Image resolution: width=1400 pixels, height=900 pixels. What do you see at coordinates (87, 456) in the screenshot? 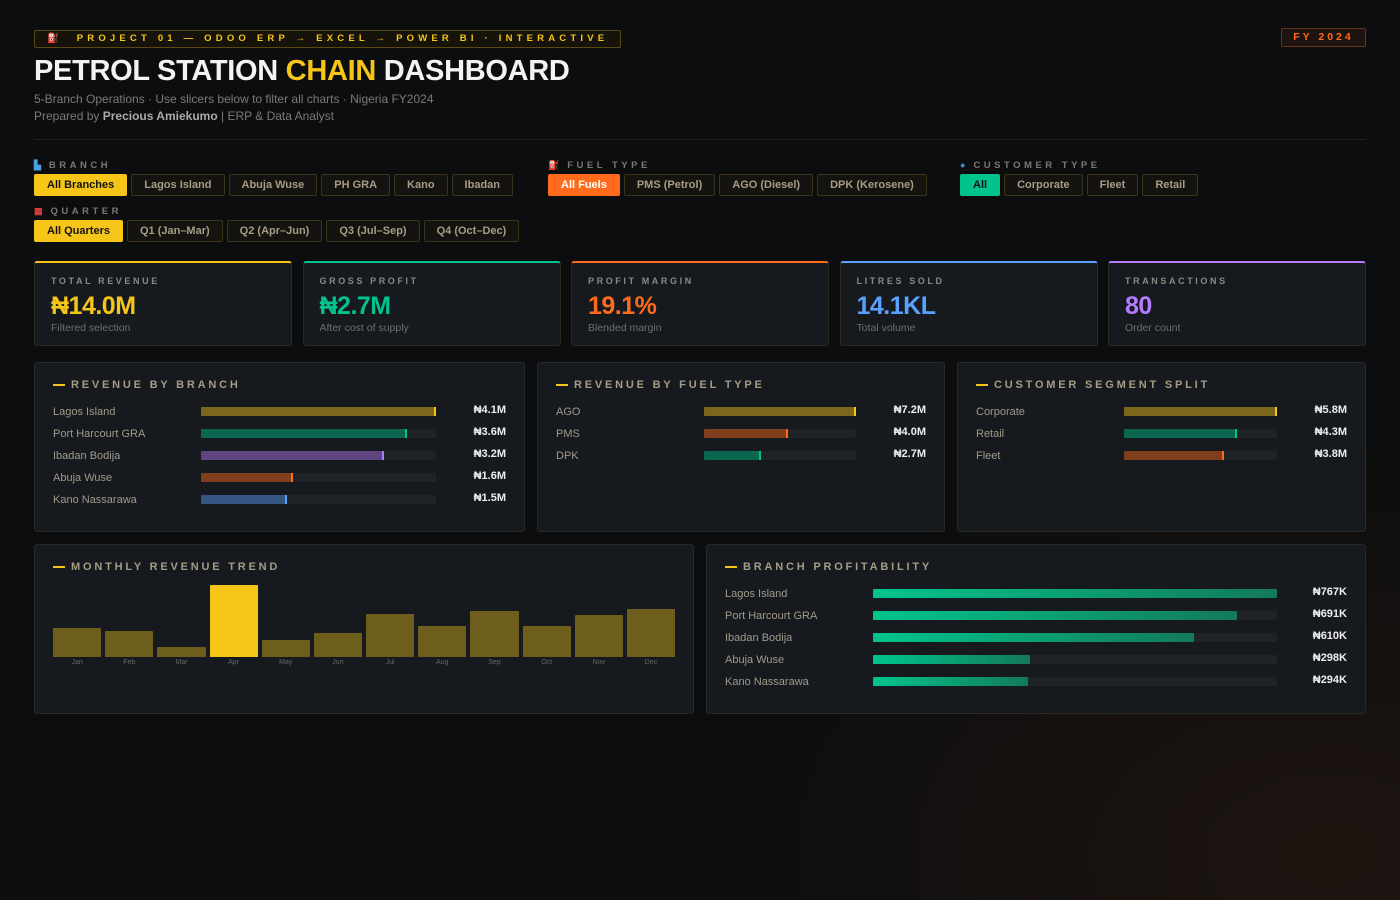
I see `row-label: Ibadan Bodija` at bounding box center [87, 456].